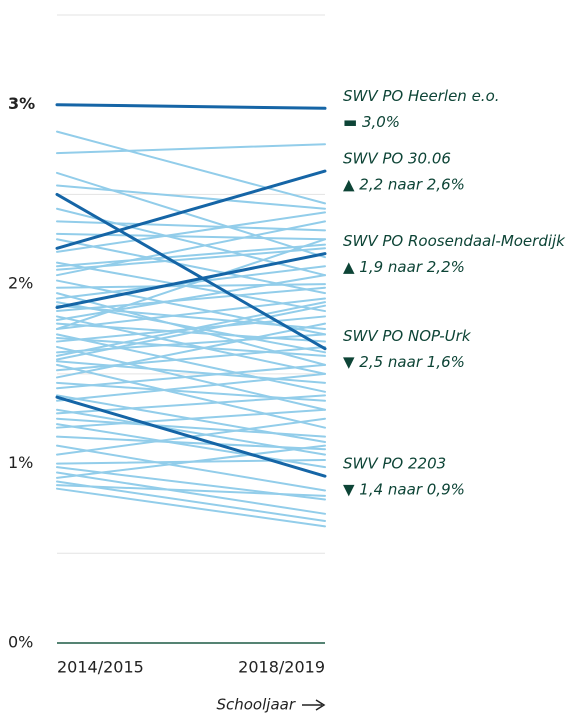 Image resolution: width=584 pixels, height=713 pixels. I want to click on series-change: ▼ 1,4 naar 0,9%, so click(404, 490).